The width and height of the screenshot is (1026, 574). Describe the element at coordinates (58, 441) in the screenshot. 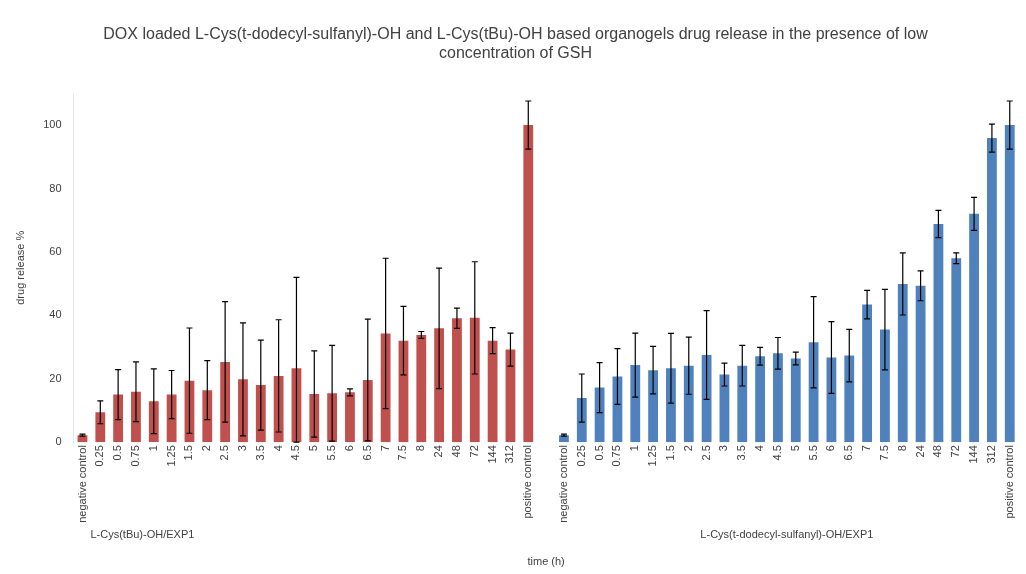

I see `y-tick-label: 0` at that location.